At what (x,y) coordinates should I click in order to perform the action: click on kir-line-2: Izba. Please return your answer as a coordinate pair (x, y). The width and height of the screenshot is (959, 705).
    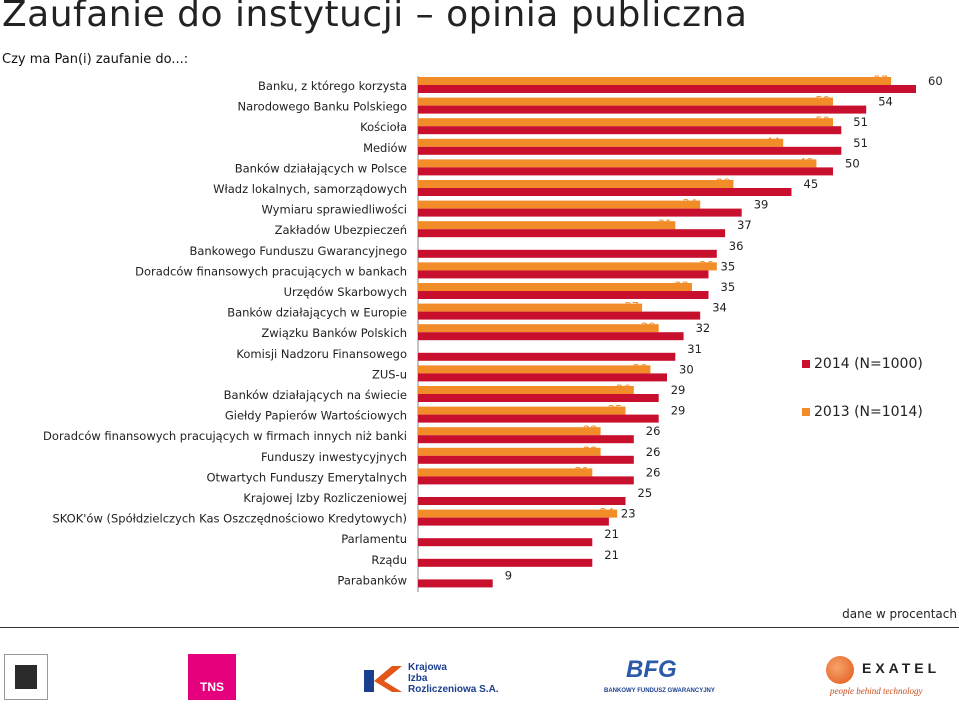
    Looking at the image, I should click on (418, 678).